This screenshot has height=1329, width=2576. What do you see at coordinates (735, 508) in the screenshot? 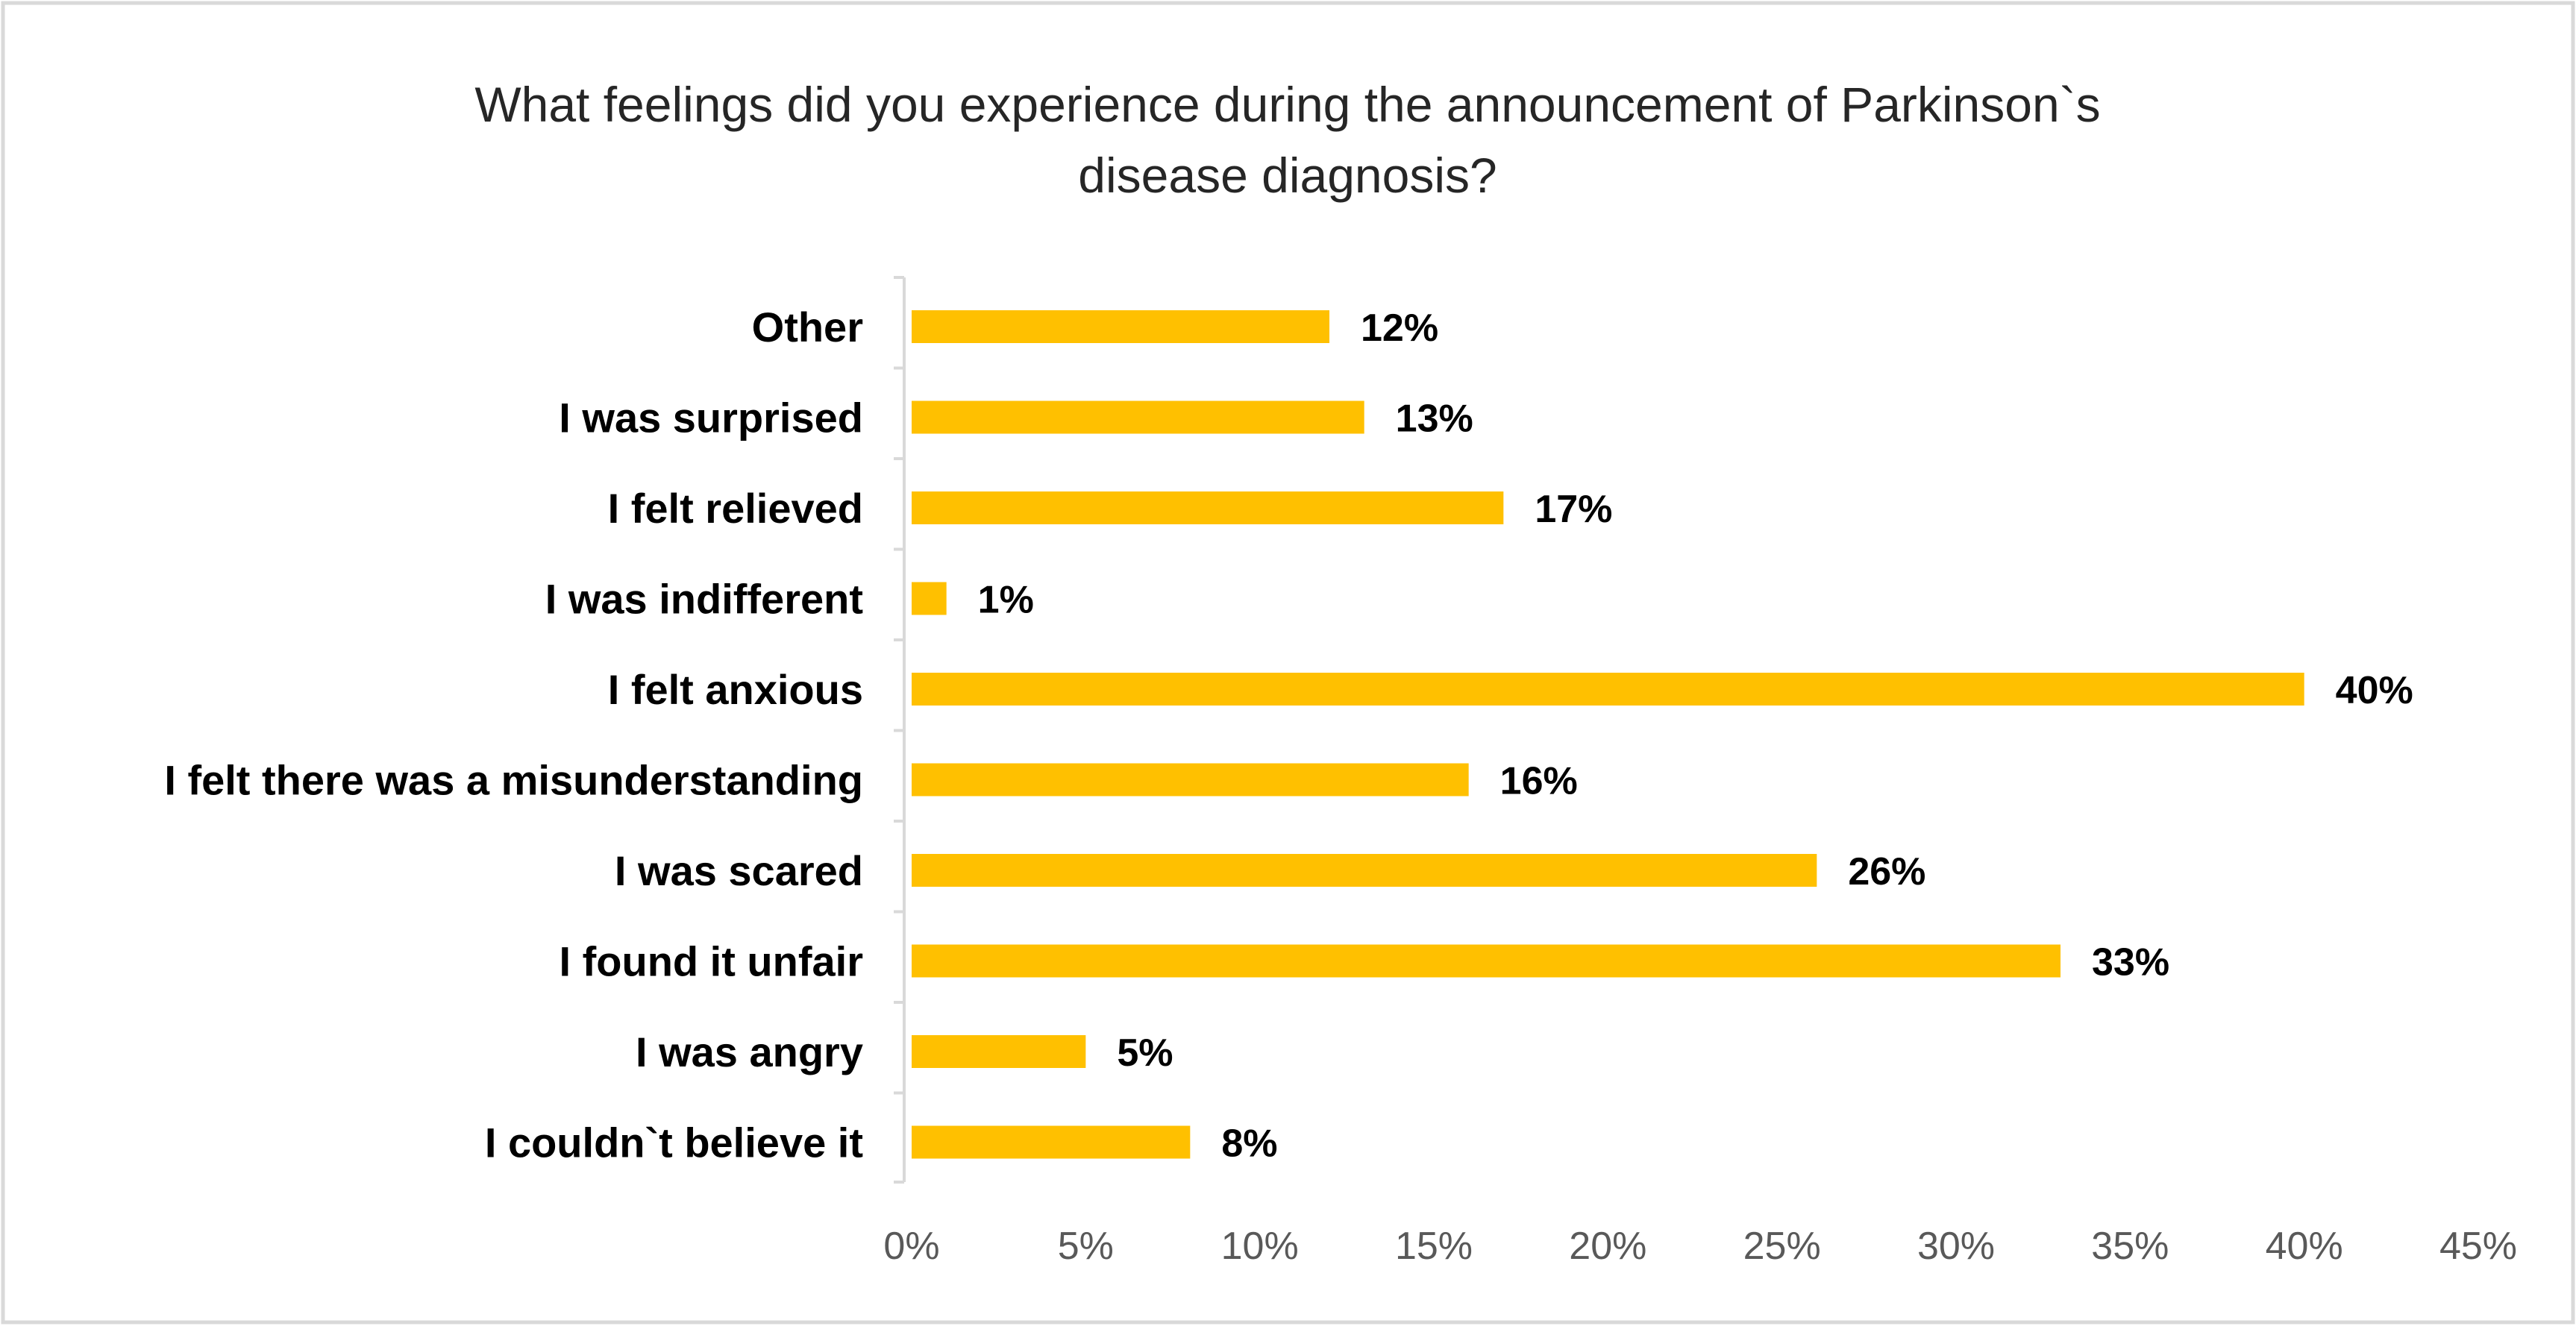
I see `category-label: I felt relieved` at bounding box center [735, 508].